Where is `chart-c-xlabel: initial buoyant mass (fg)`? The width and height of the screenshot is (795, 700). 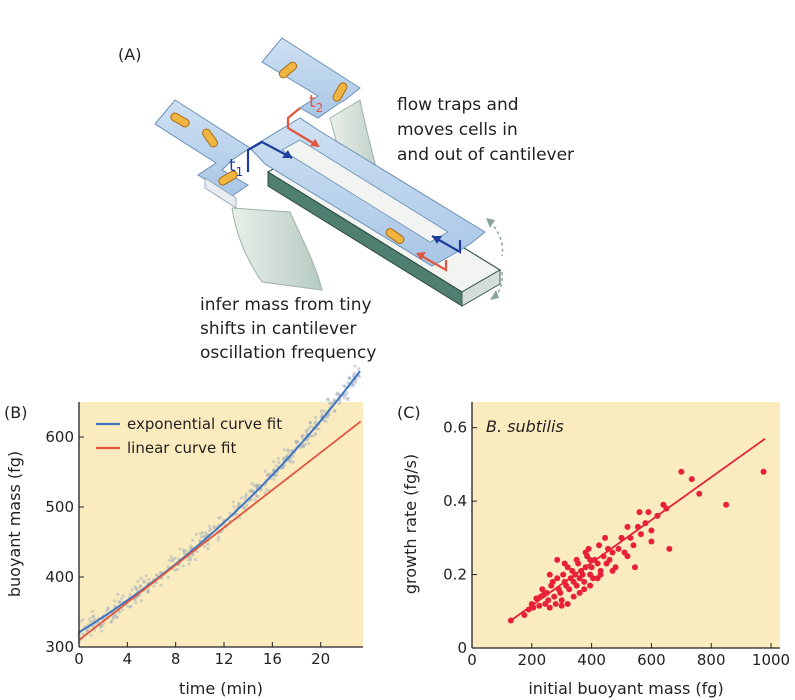
chart-c-xlabel: initial buoyant mass (fg) is located at coordinates (625, 688).